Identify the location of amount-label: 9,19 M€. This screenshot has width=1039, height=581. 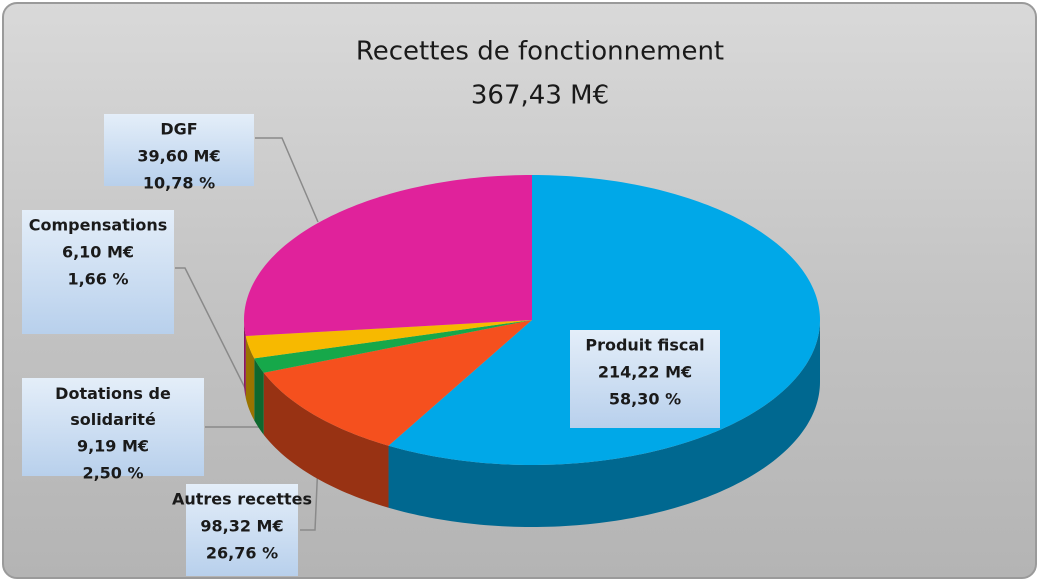
(113, 446).